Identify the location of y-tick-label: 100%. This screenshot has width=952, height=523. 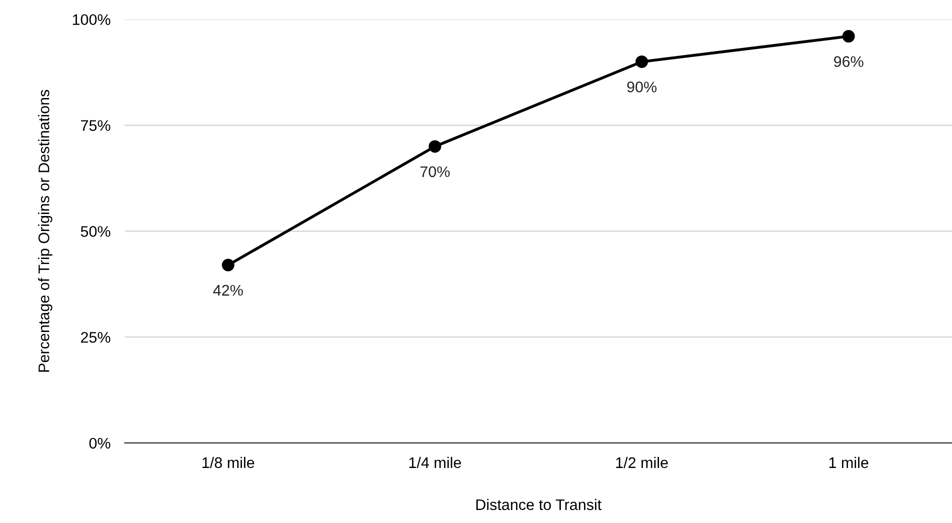
(91, 20).